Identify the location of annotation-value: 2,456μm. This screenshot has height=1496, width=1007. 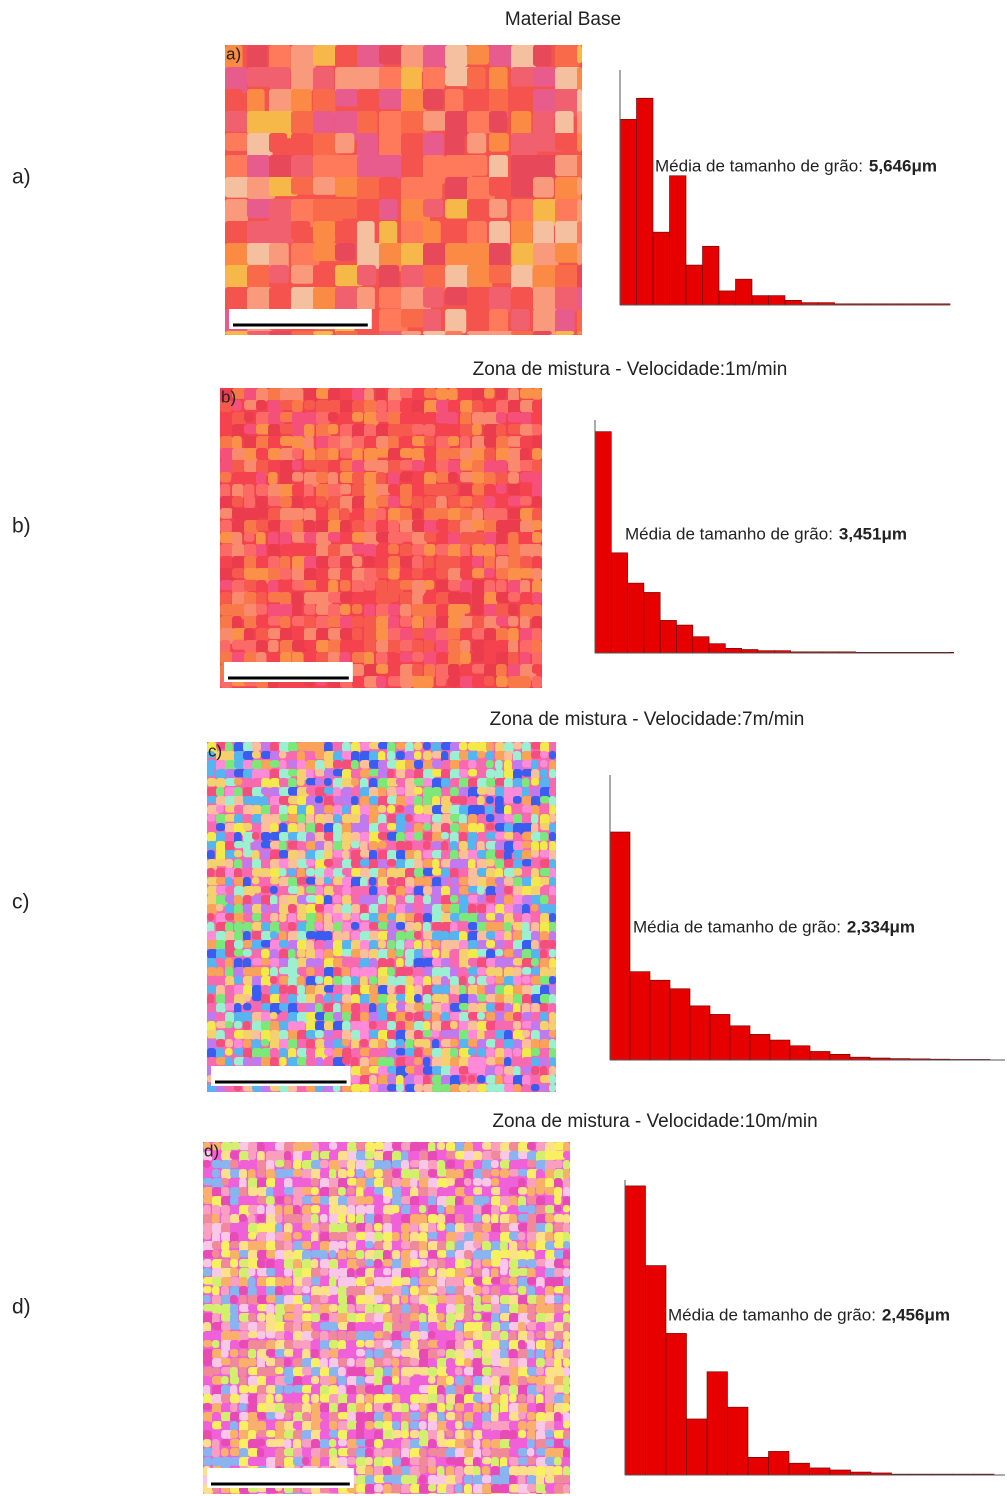
(916, 1314).